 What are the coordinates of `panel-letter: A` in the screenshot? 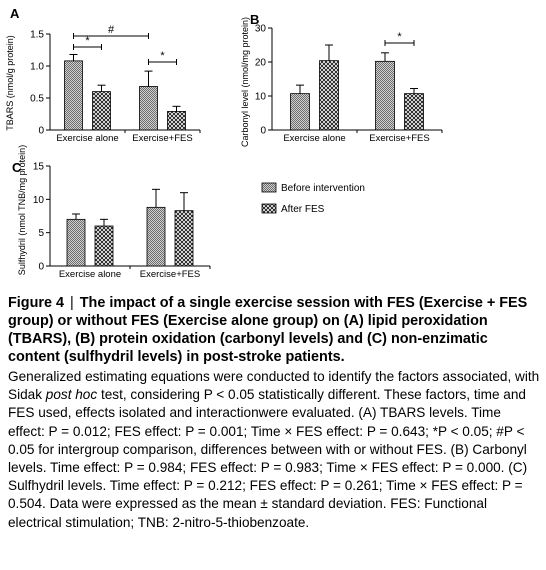 It's located at (15, 13).